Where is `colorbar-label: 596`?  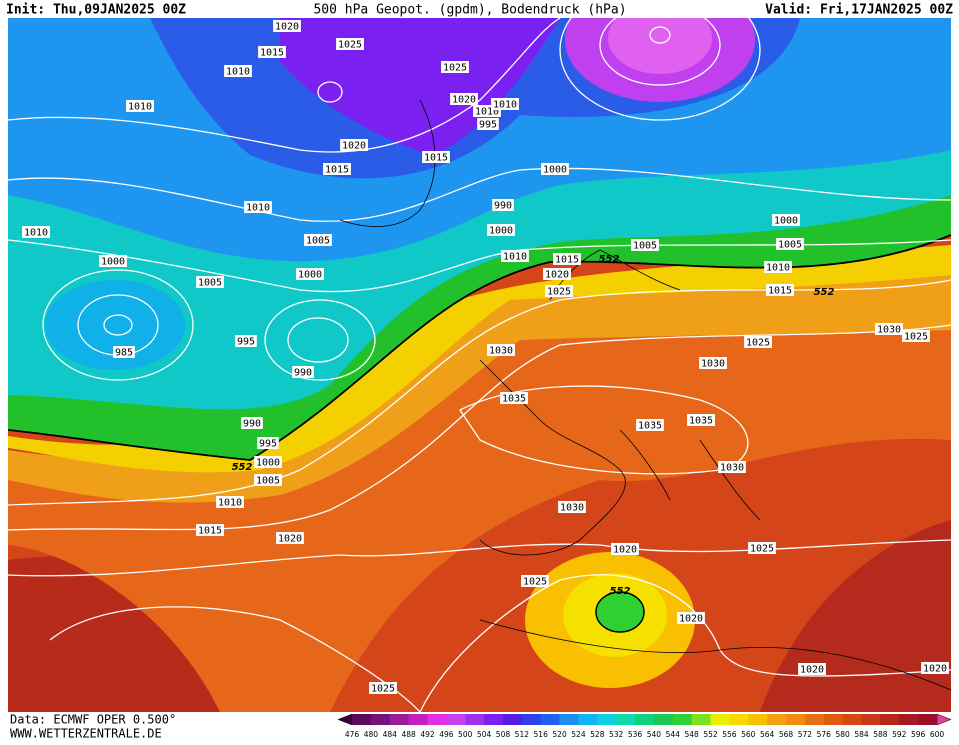 colorbar-label: 596 is located at coordinates (918, 734).